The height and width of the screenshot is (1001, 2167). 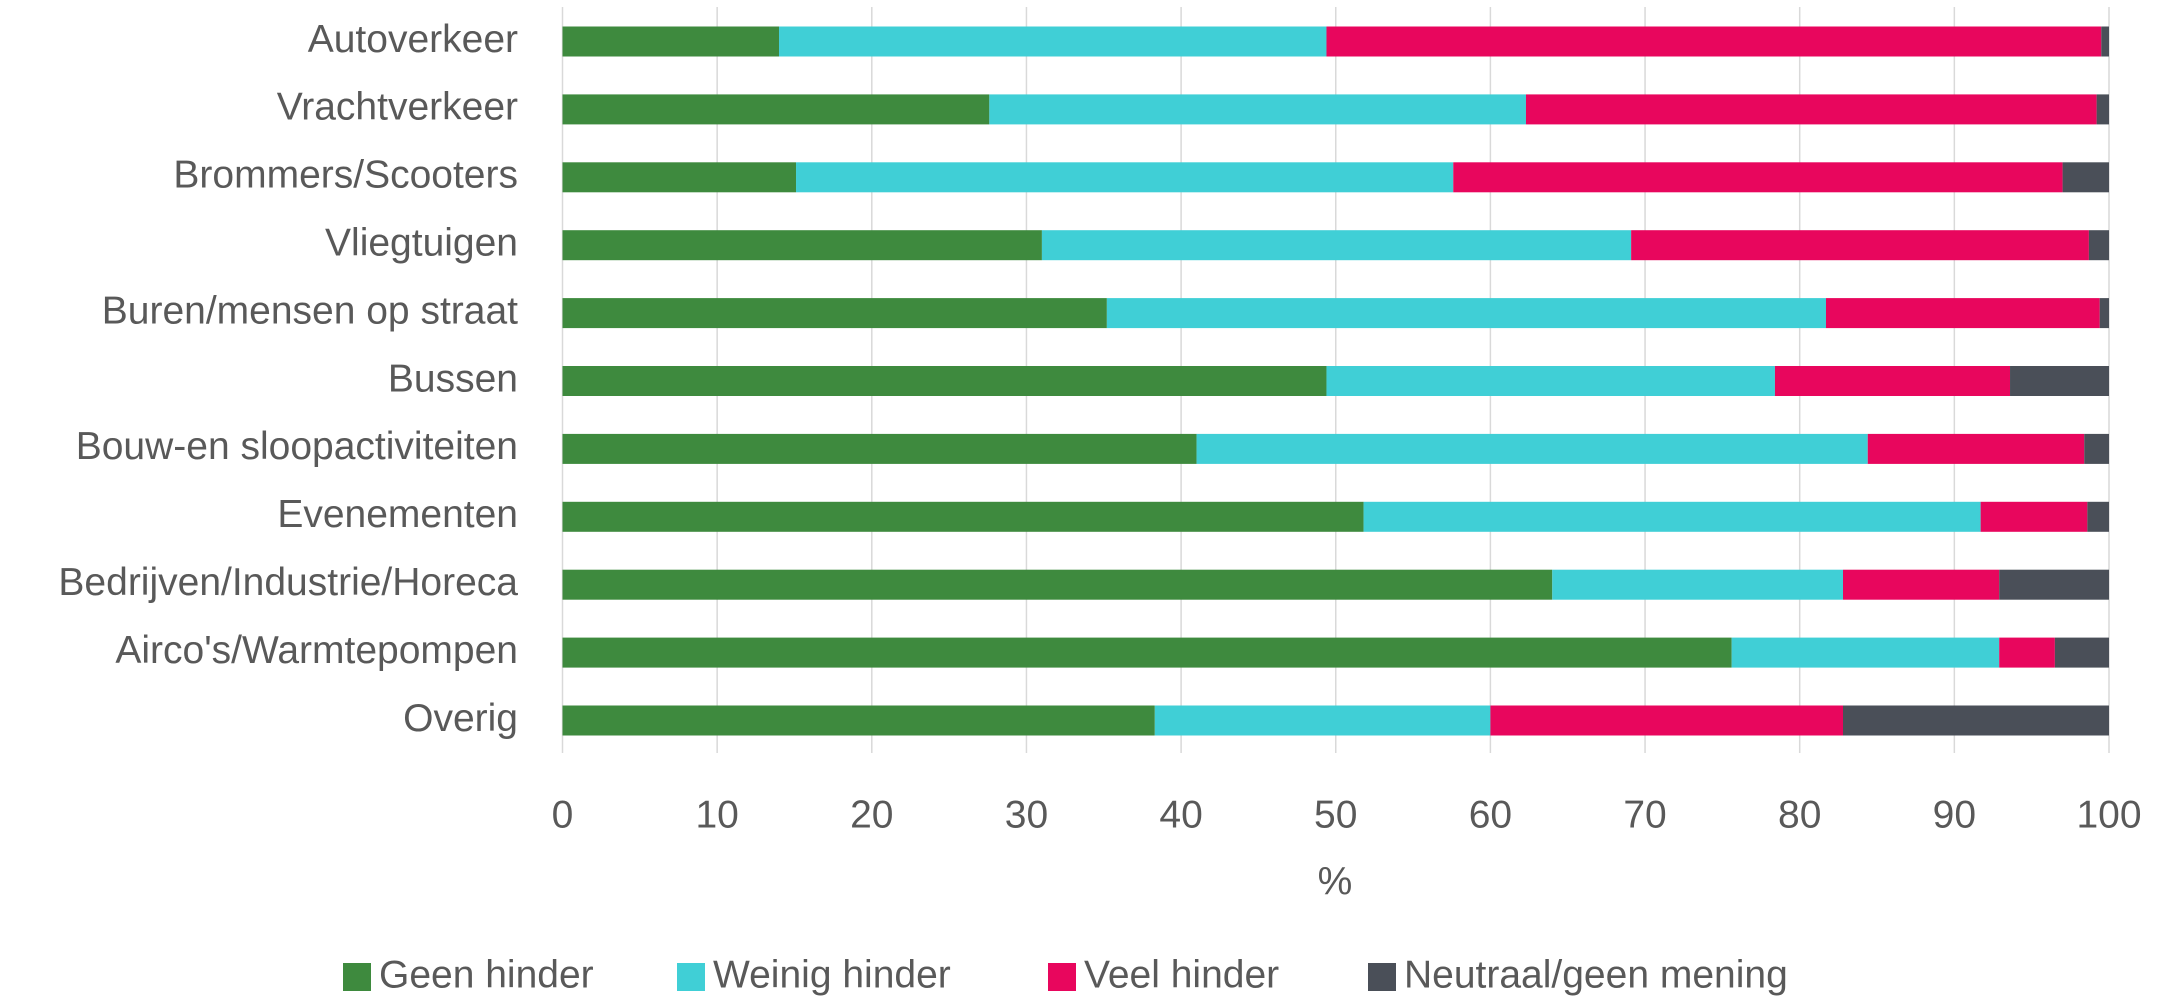 I want to click on legend-label: Neutraal/geen mening, so click(x=1596, y=974).